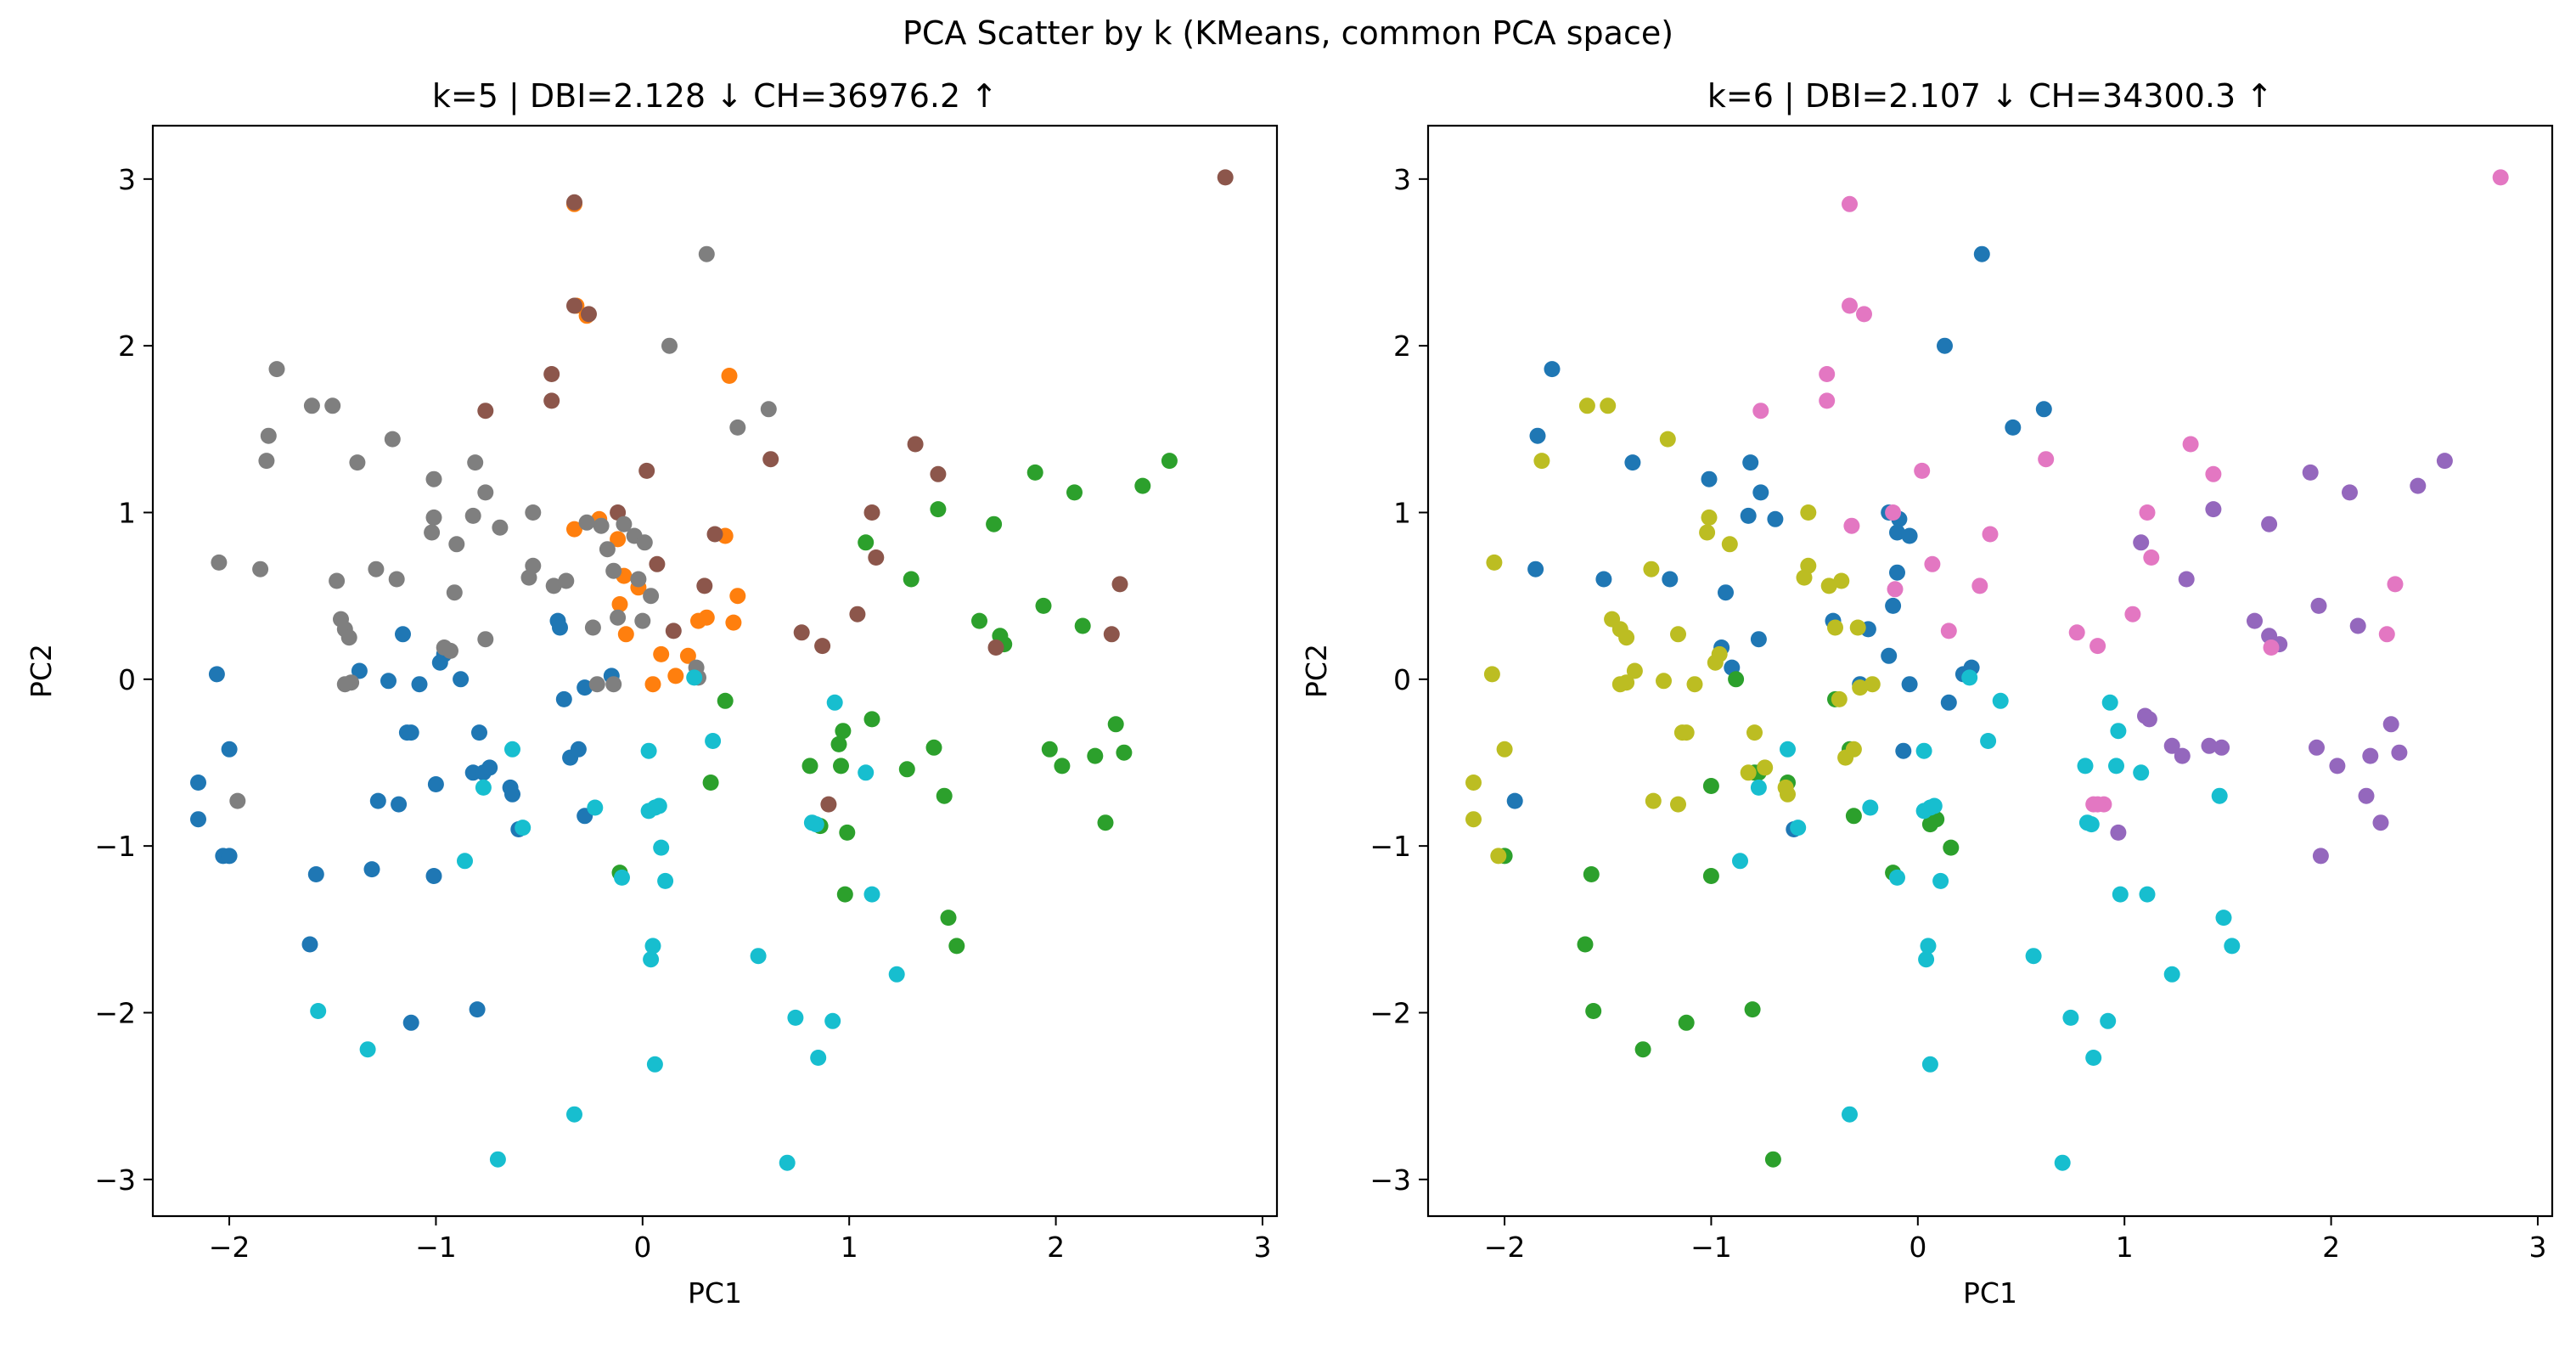 The height and width of the screenshot is (1352, 2576). I want to click on x-tick-label: 1, so click(2125, 1247).